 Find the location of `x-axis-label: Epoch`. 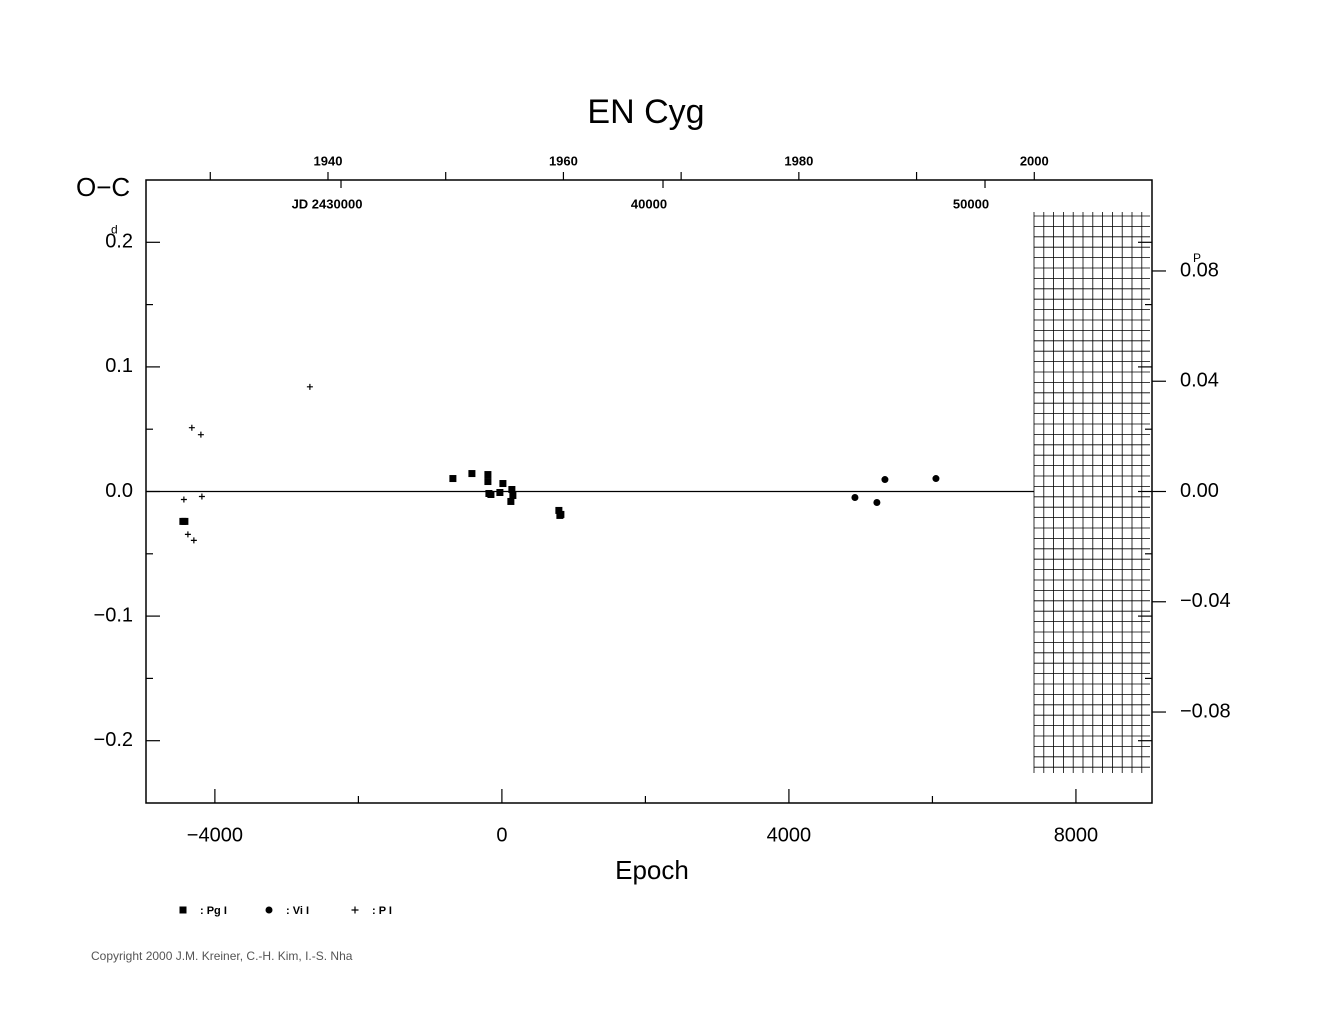

x-axis-label: Epoch is located at coordinates (652, 870).